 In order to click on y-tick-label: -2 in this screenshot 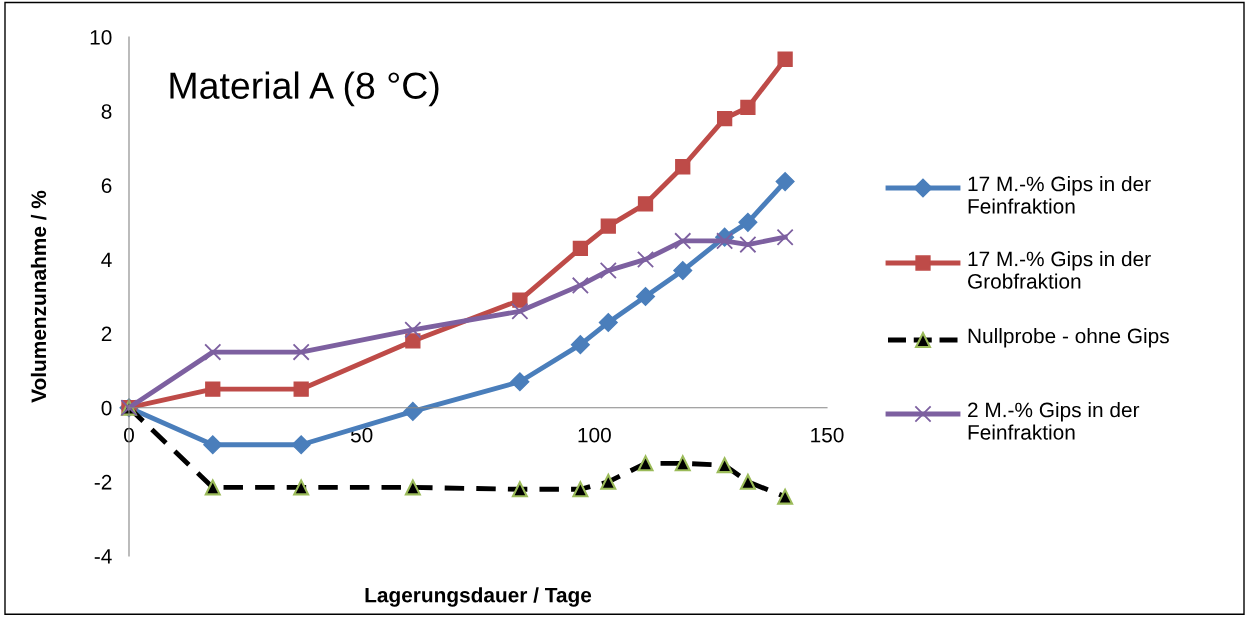, I will do `click(103, 482)`.